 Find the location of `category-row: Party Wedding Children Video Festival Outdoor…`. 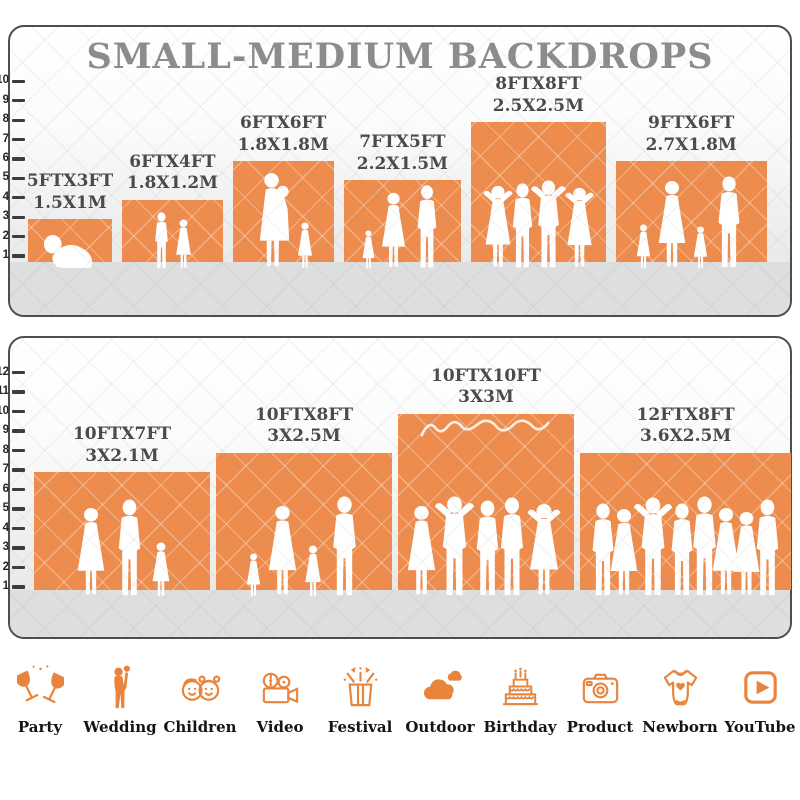

category-row: Party Wedding Children Video Festival Outdoor… is located at coordinates (400, 700).